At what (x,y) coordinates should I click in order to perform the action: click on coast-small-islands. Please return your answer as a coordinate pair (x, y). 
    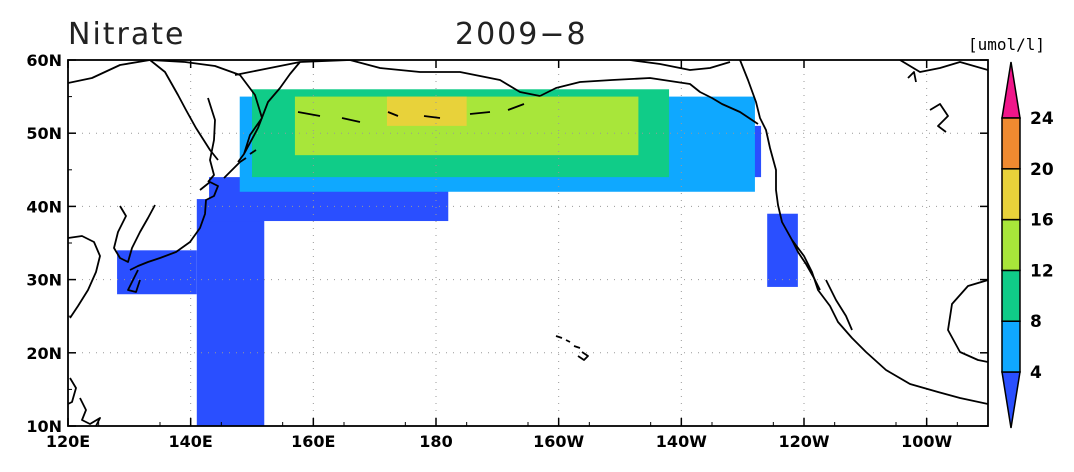
    Looking at the image, I should click on (928, 102).